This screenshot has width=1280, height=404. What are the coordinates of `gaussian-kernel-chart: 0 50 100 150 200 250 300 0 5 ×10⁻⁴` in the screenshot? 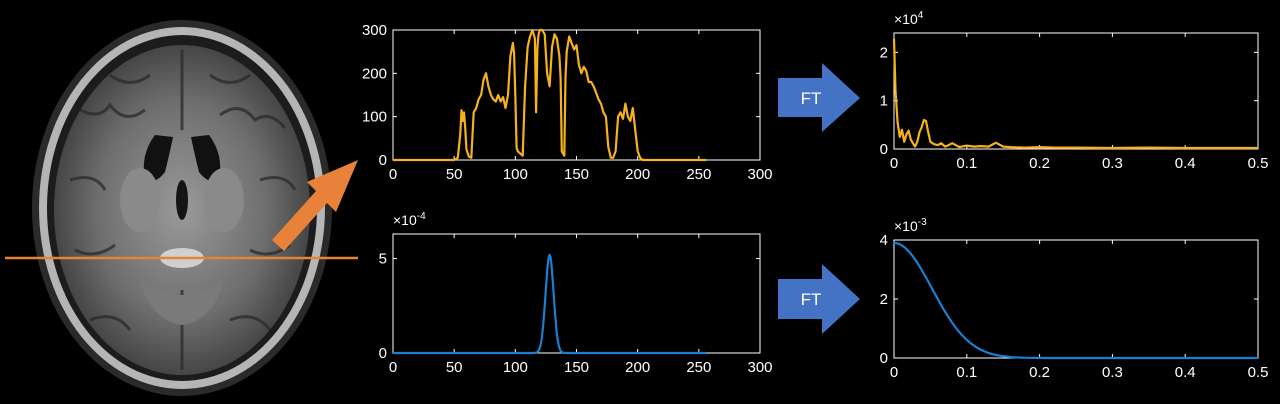 It's located at (576, 293).